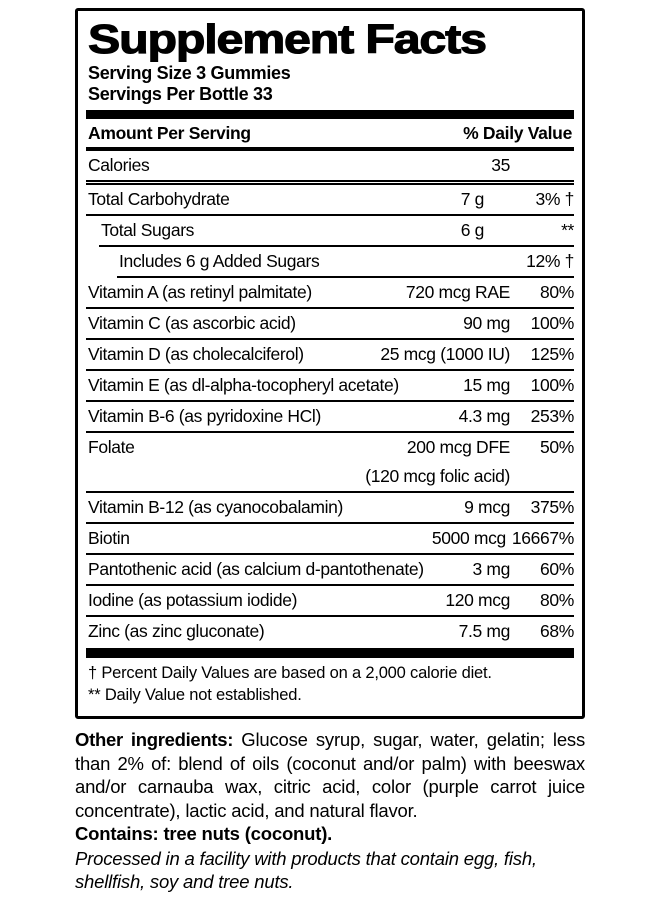 The image size is (660, 900). I want to click on nutrient-row: Total Carbohydrate 7 g 3% †, so click(330, 200).